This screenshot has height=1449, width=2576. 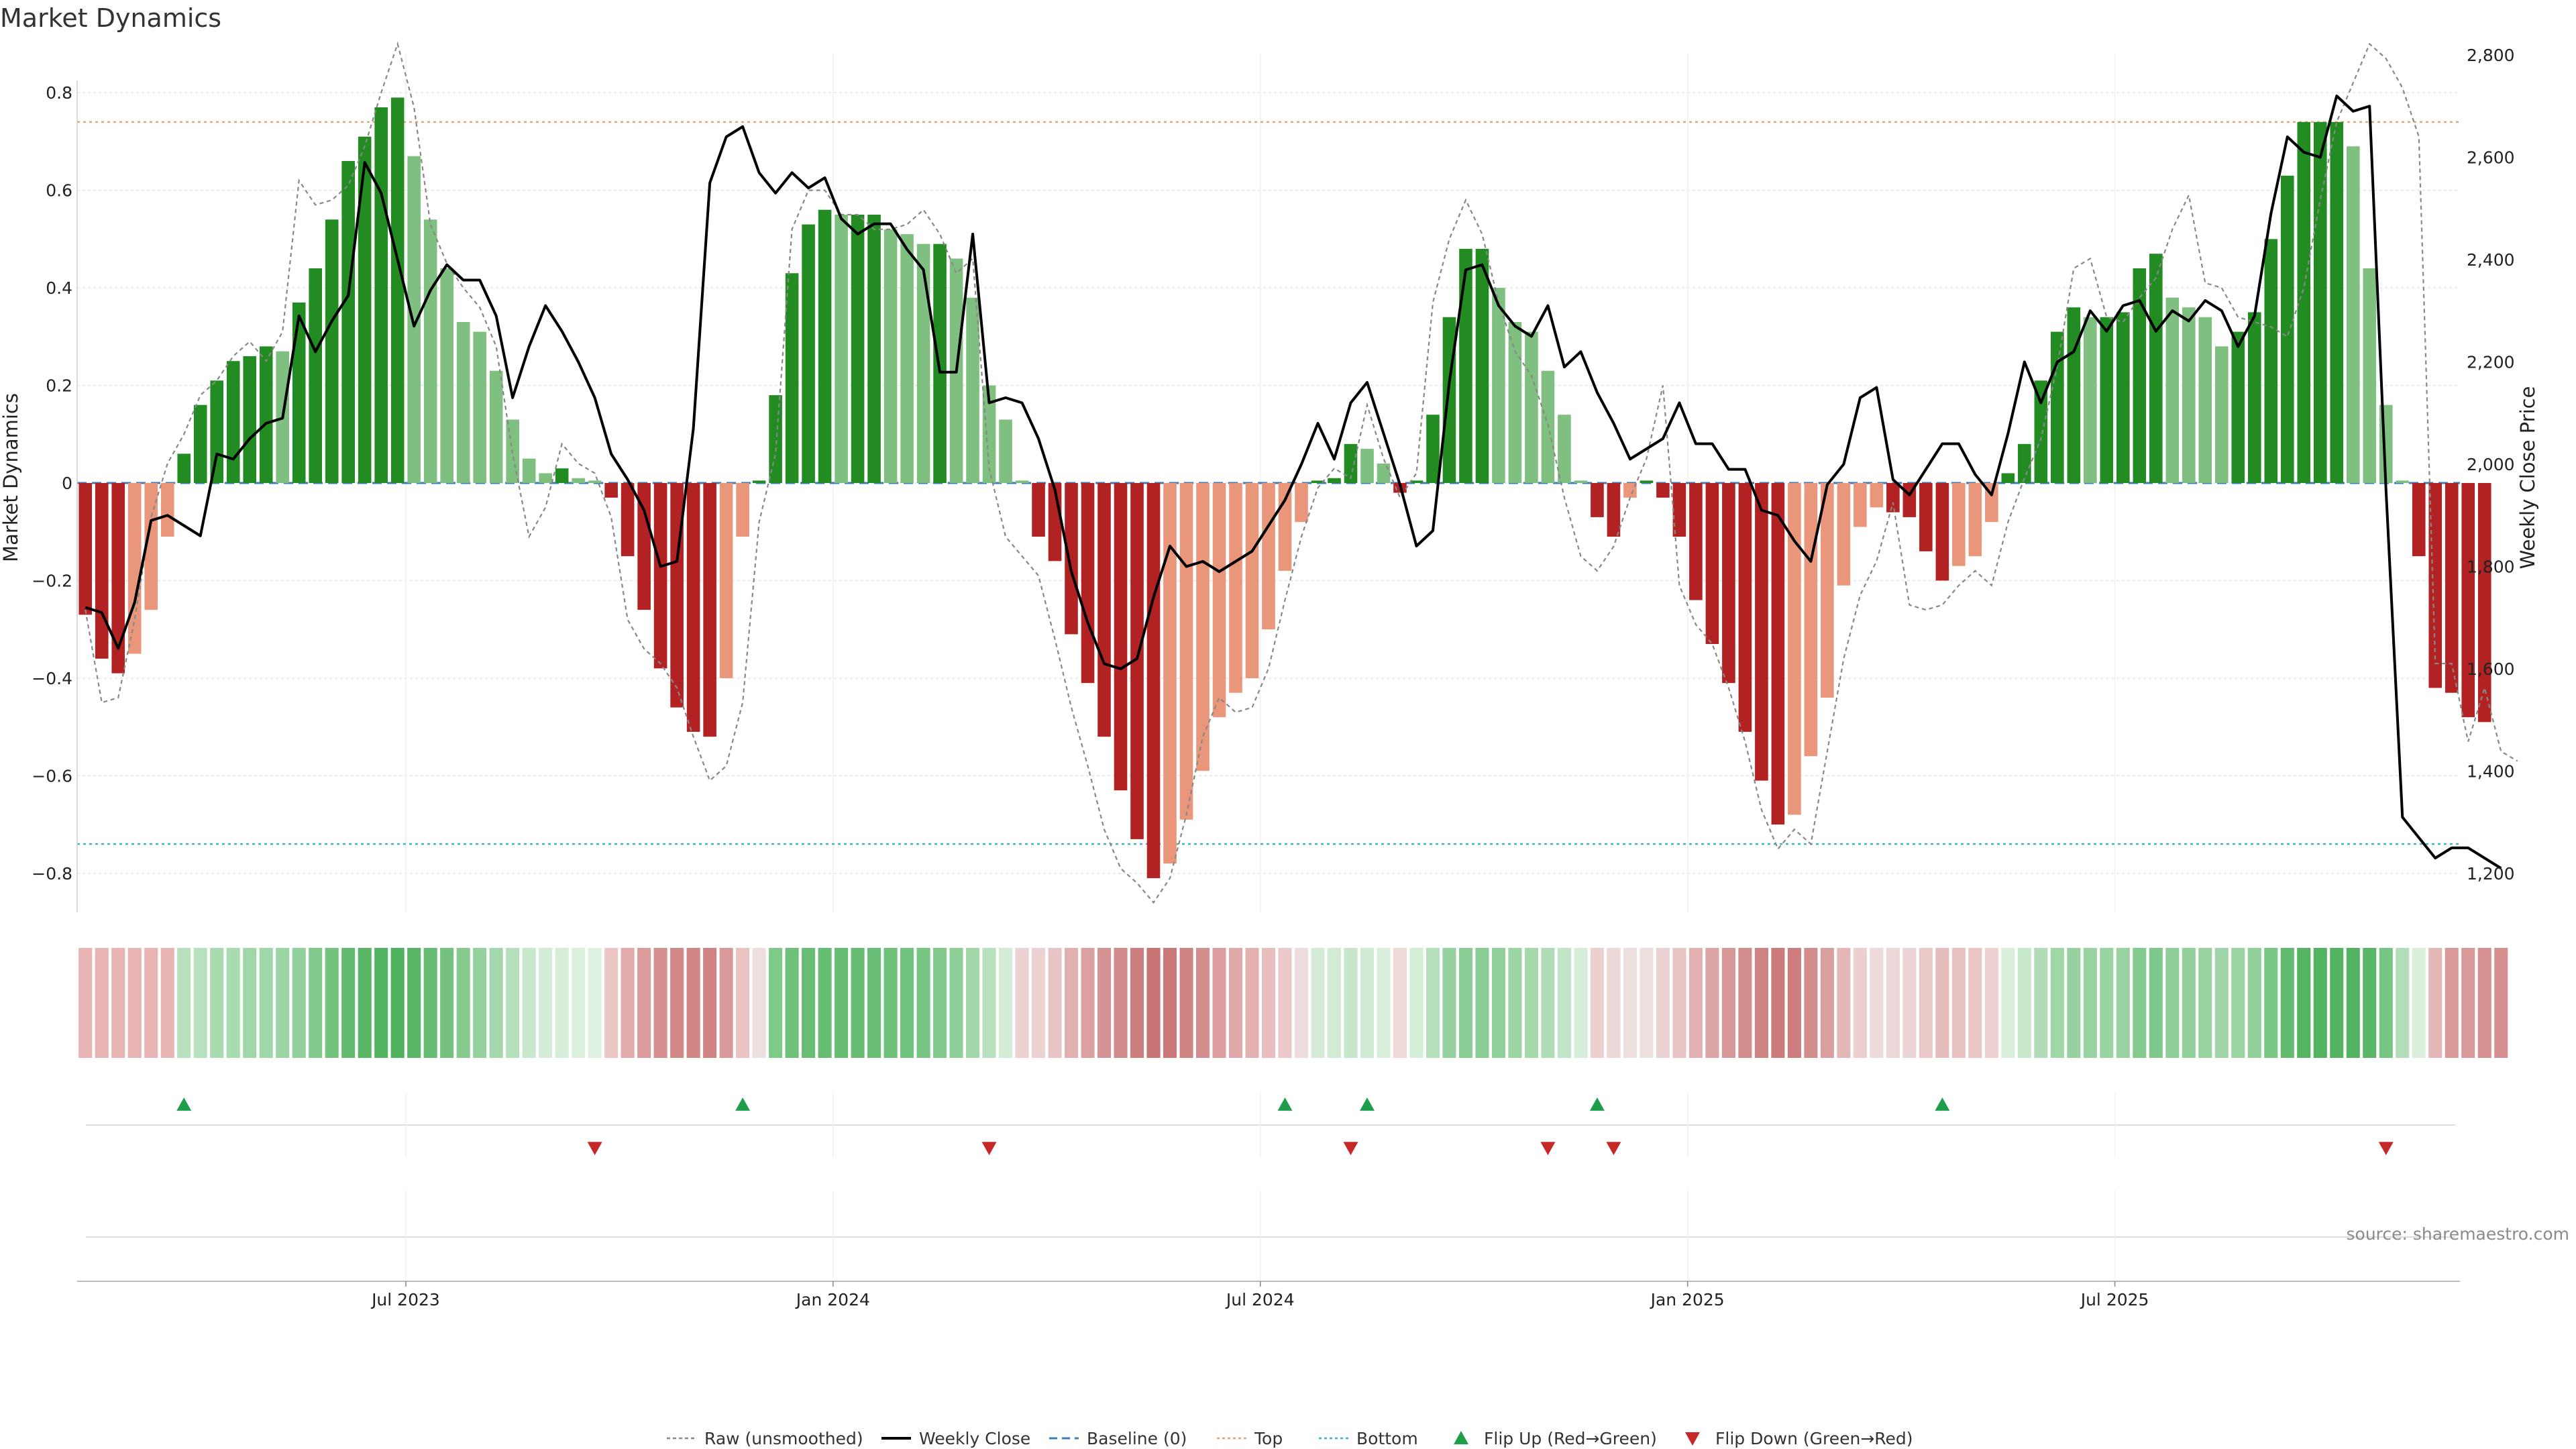 What do you see at coordinates (2458, 1234) in the screenshot?
I see `source-note: source: sharemaestro.com` at bounding box center [2458, 1234].